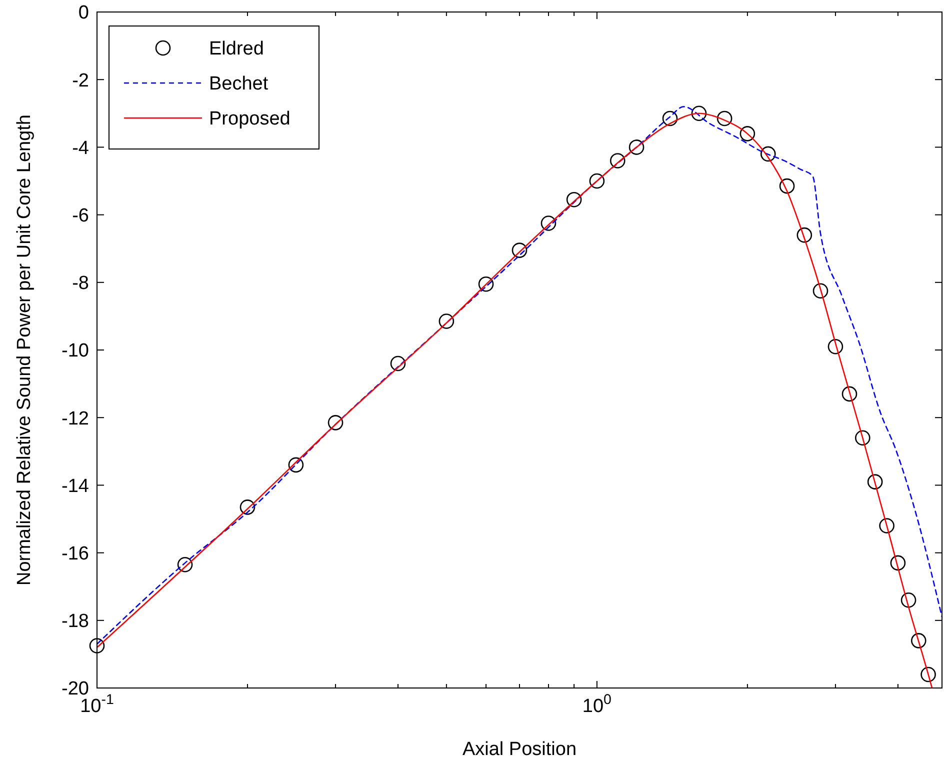 This screenshot has height=765, width=944. Describe the element at coordinates (83, 13) in the screenshot. I see `y-tick-label: 0` at that location.